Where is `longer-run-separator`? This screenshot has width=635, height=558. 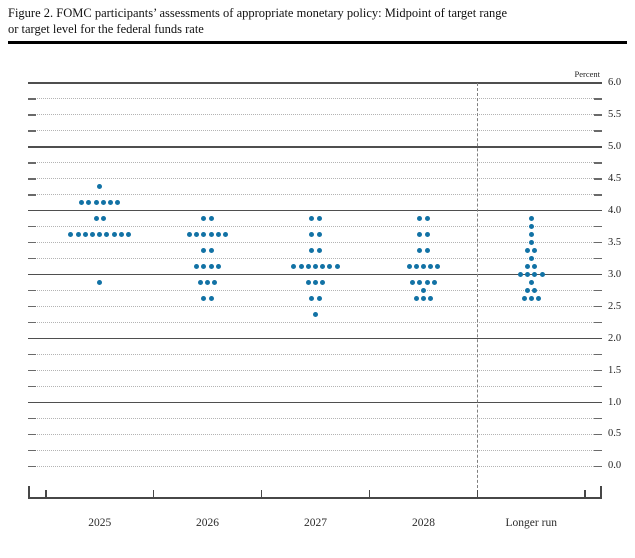
longer-run-separator is located at coordinates (477, 290).